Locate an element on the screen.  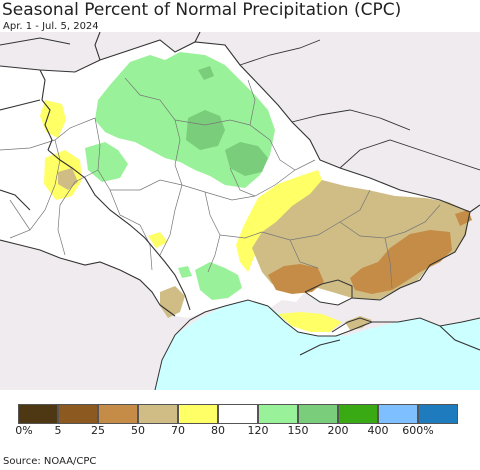
source-note: Source: NOAA/CPC is located at coordinates (50, 461).